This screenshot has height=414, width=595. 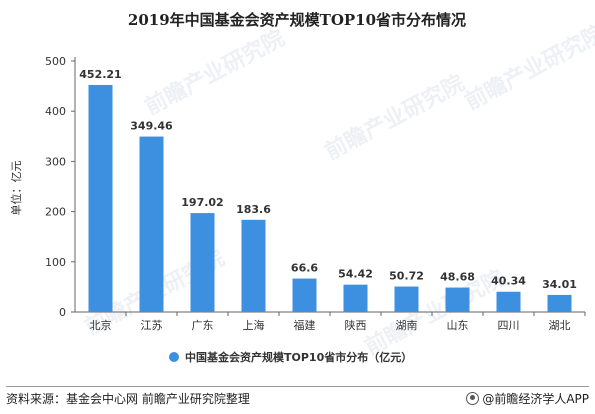 What do you see at coordinates (100, 74) in the screenshot?
I see `data-label: 452.21` at bounding box center [100, 74].